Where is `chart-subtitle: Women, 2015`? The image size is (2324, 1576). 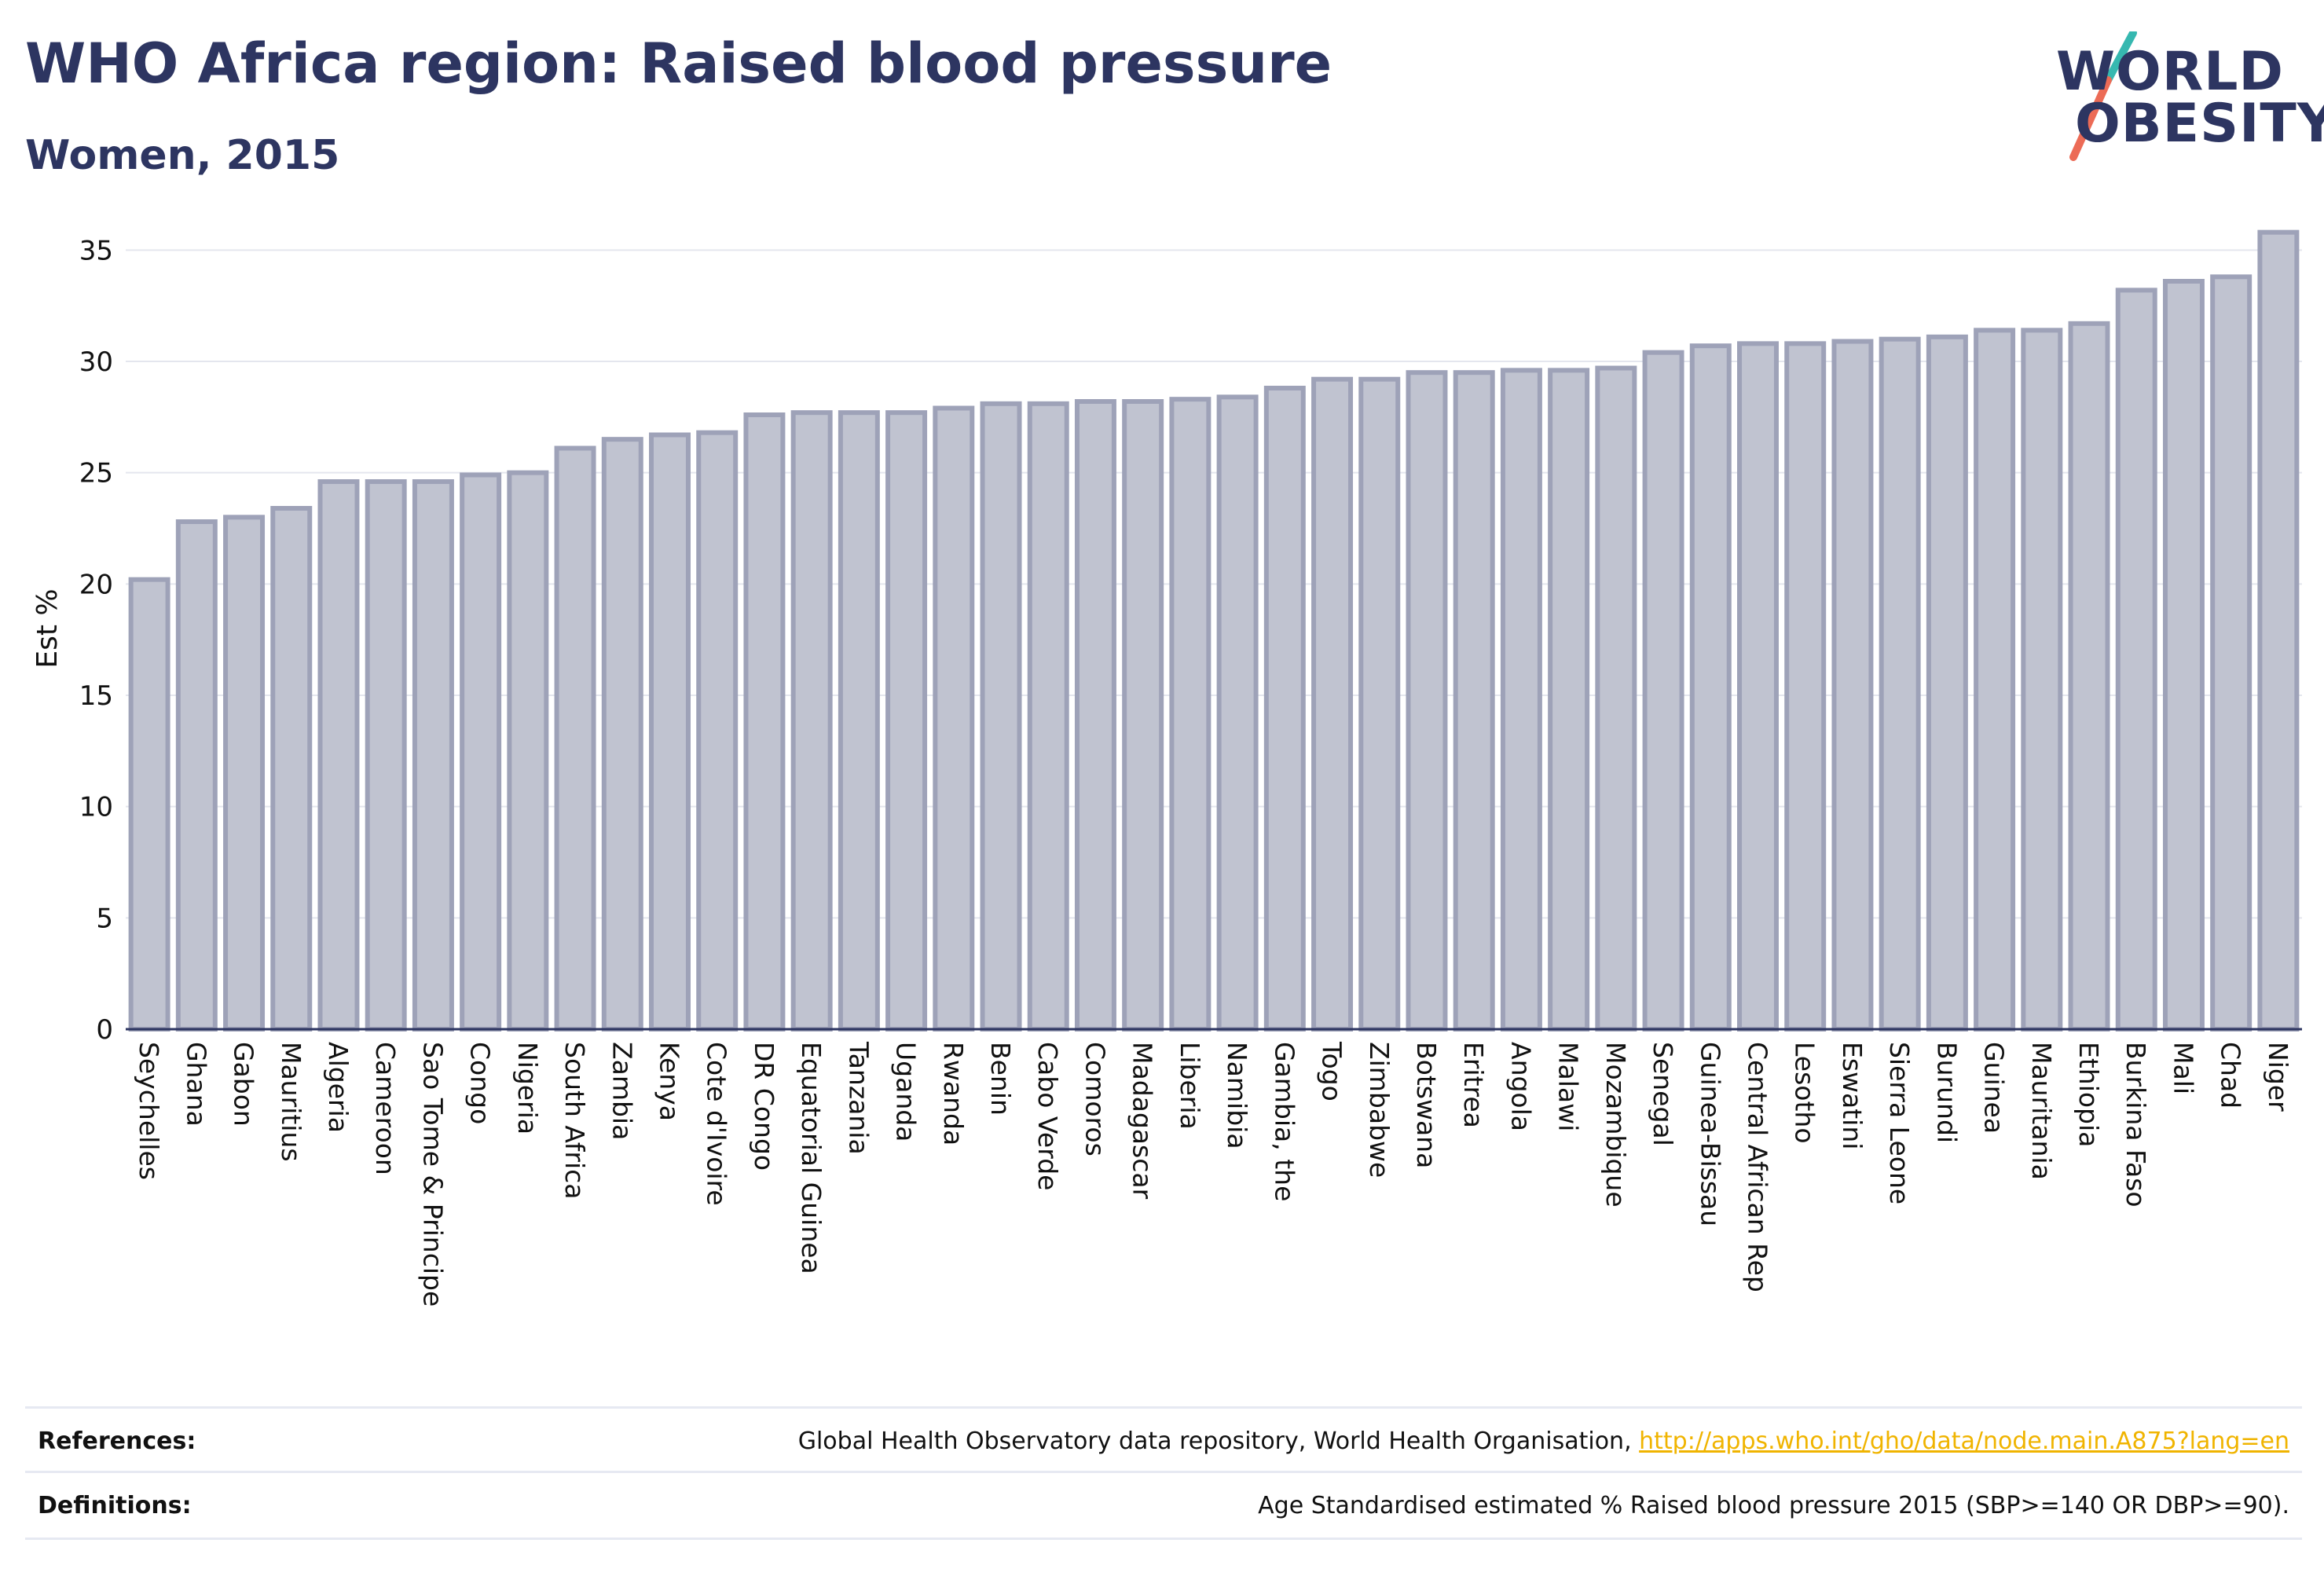 chart-subtitle: Women, 2015 is located at coordinates (182, 155).